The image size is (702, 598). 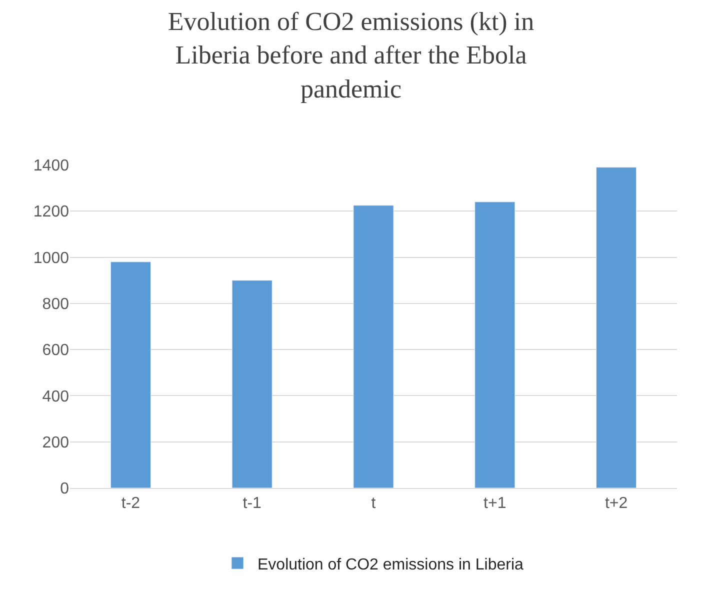 I want to click on x-tick-label: t-2, so click(x=130, y=503).